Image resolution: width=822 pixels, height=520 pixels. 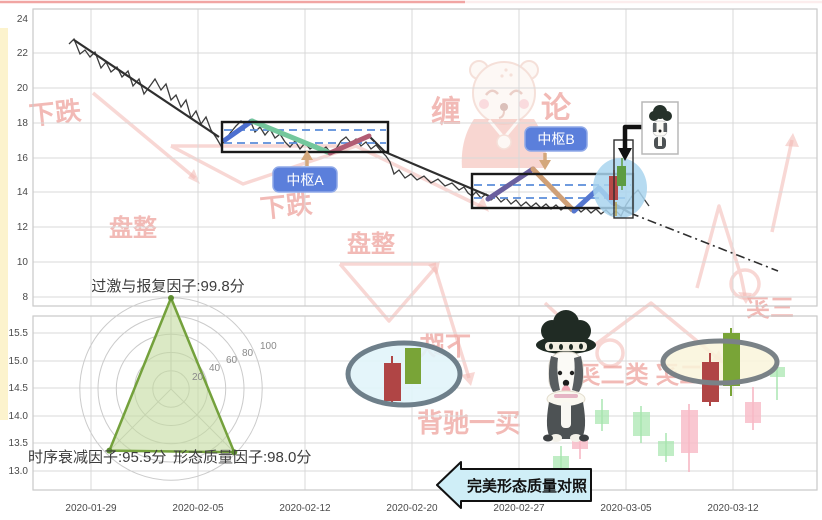 I want to click on left-candle-highlight, so click(x=404, y=374).